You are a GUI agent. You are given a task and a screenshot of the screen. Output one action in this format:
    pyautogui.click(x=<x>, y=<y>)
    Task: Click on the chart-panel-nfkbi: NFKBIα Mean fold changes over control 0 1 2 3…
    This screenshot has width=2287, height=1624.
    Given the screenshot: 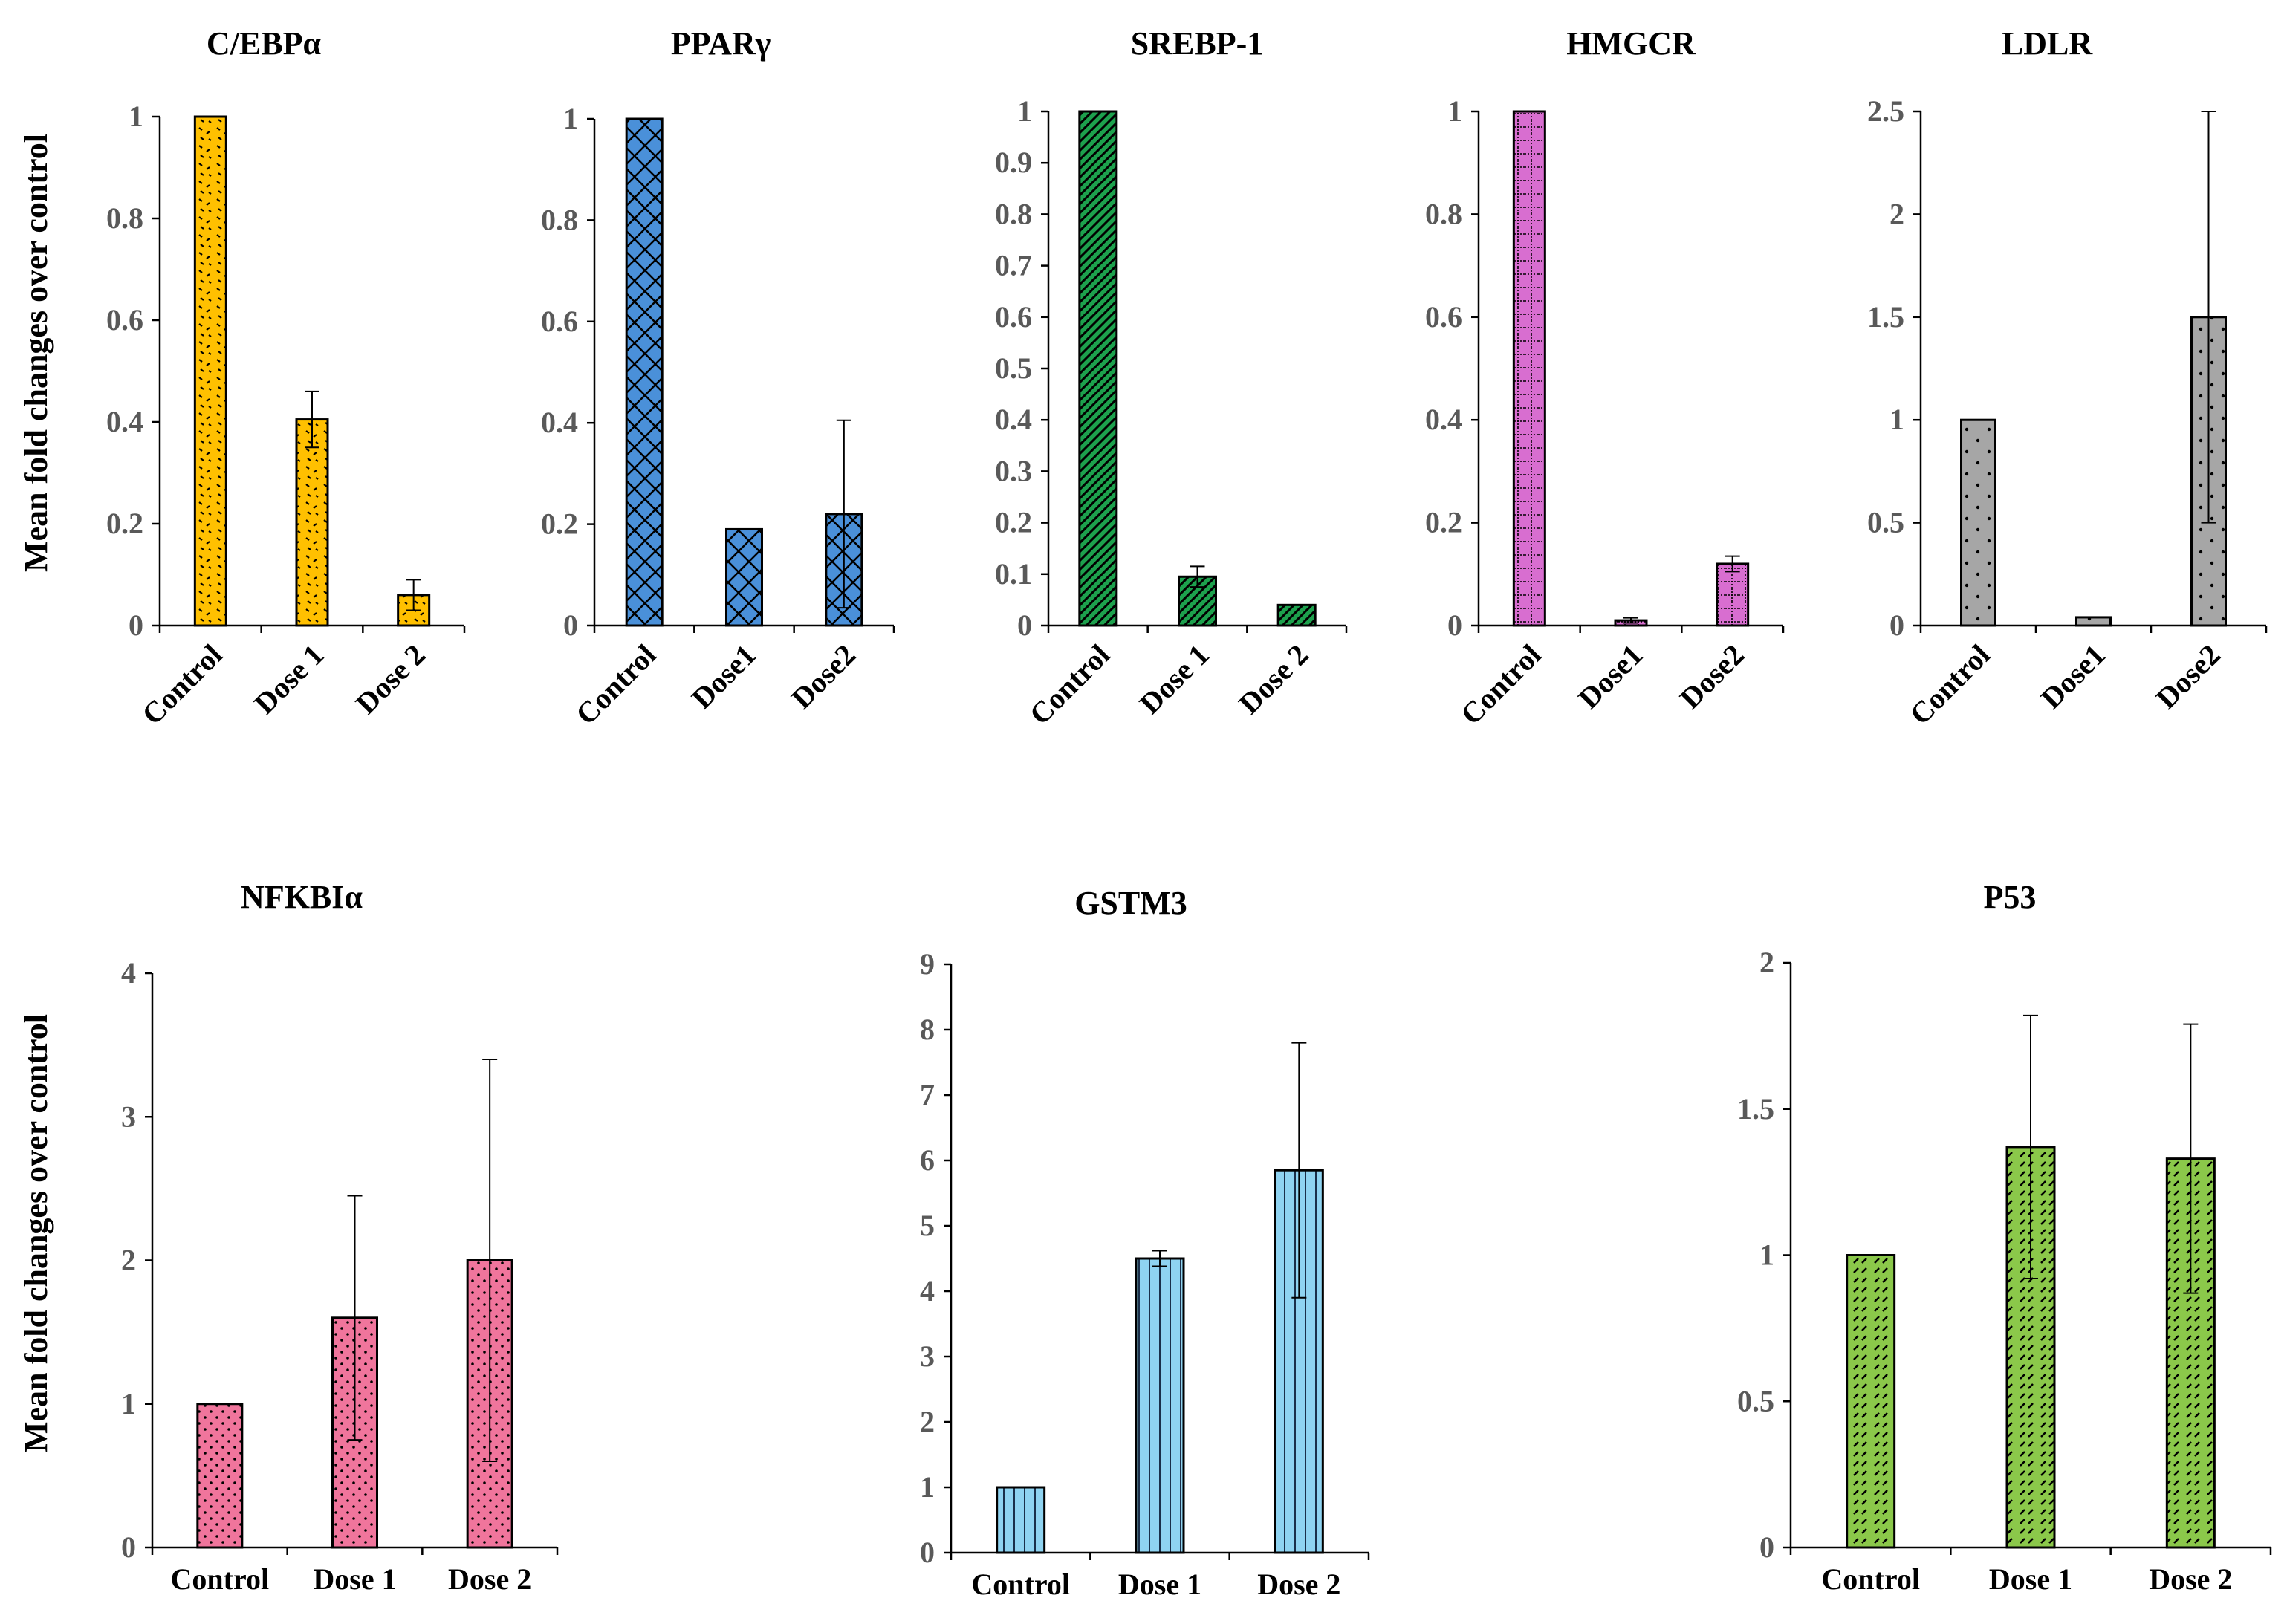 What is the action you would take?
    pyautogui.click(x=287, y=1237)
    